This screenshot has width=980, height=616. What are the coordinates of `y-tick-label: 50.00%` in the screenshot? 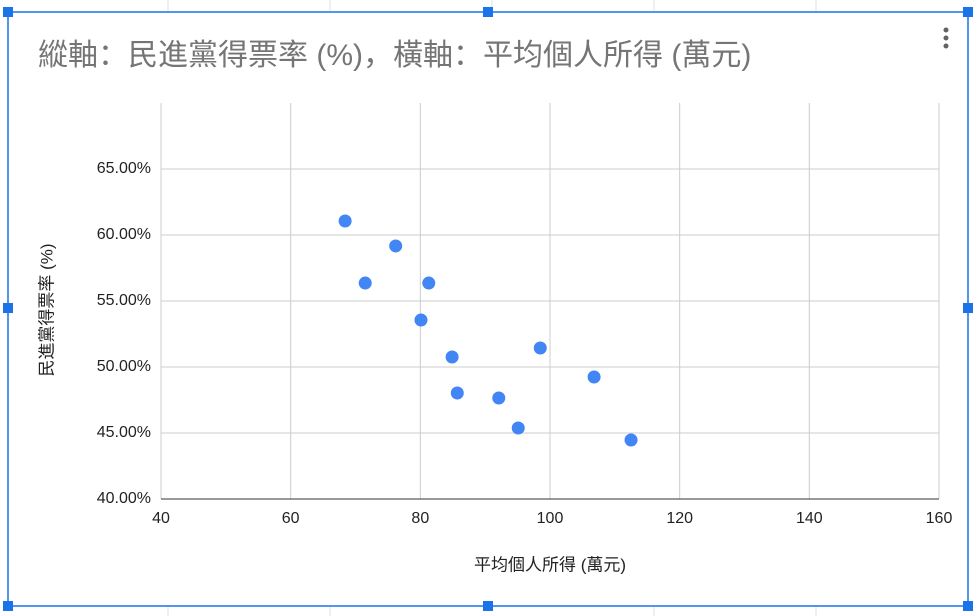 It's located at (124, 366).